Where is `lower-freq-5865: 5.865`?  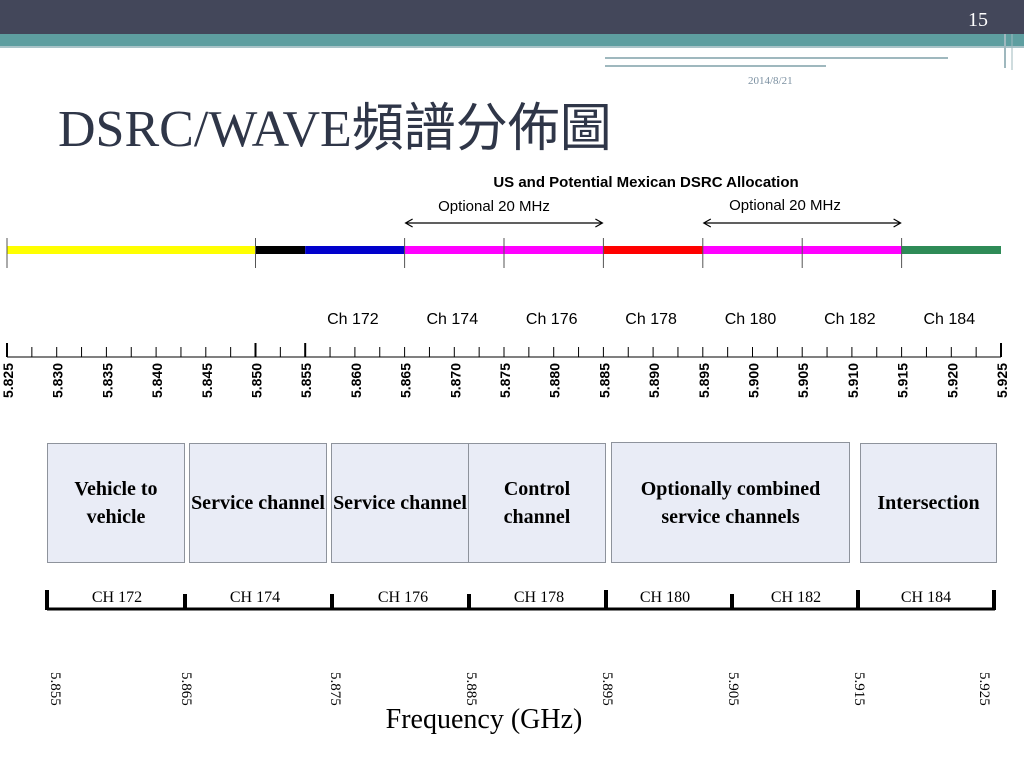
lower-freq-5865: 5.865 is located at coordinates (186, 689).